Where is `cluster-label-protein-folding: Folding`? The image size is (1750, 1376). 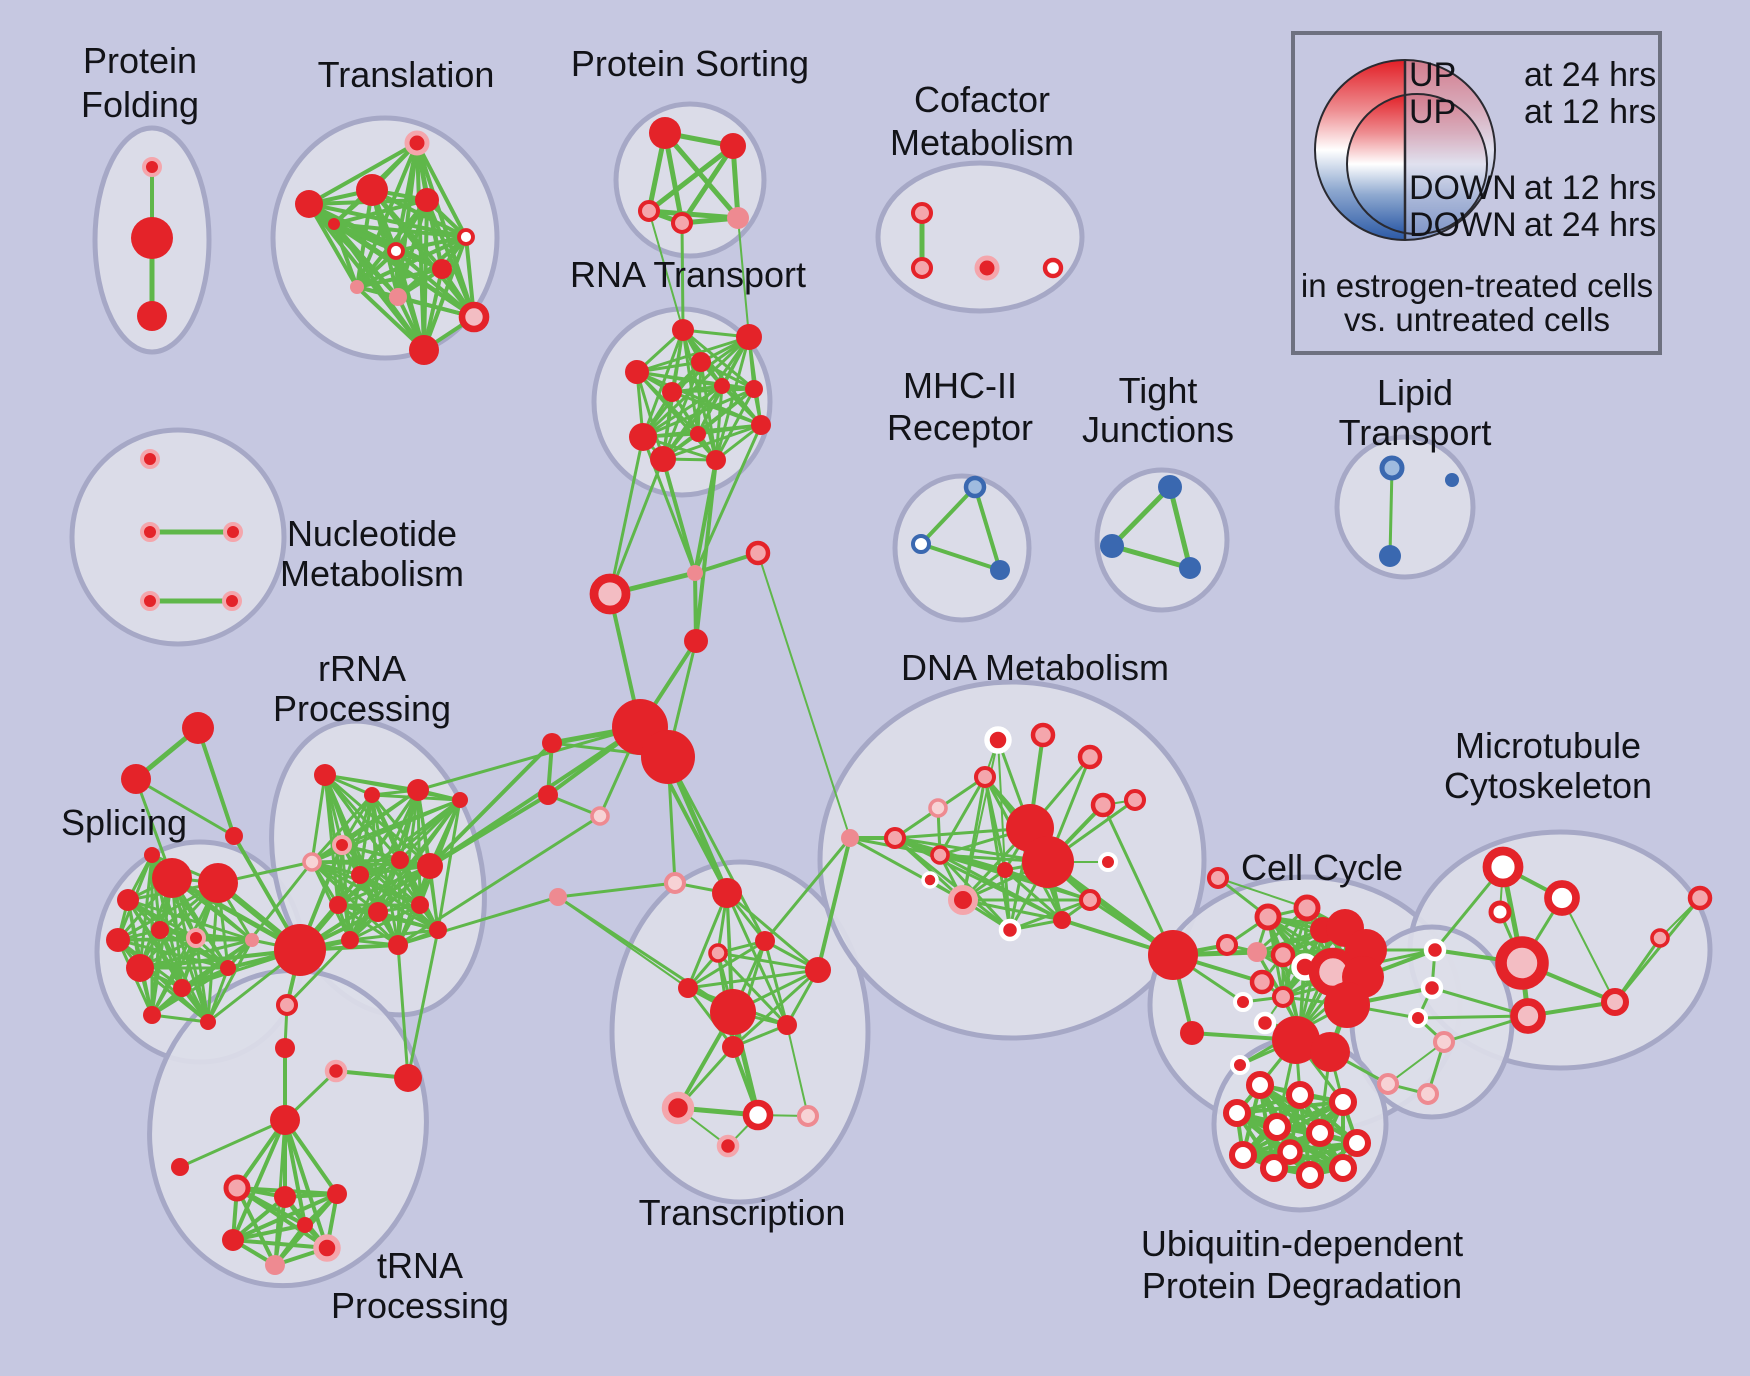 cluster-label-protein-folding: Folding is located at coordinates (140, 104).